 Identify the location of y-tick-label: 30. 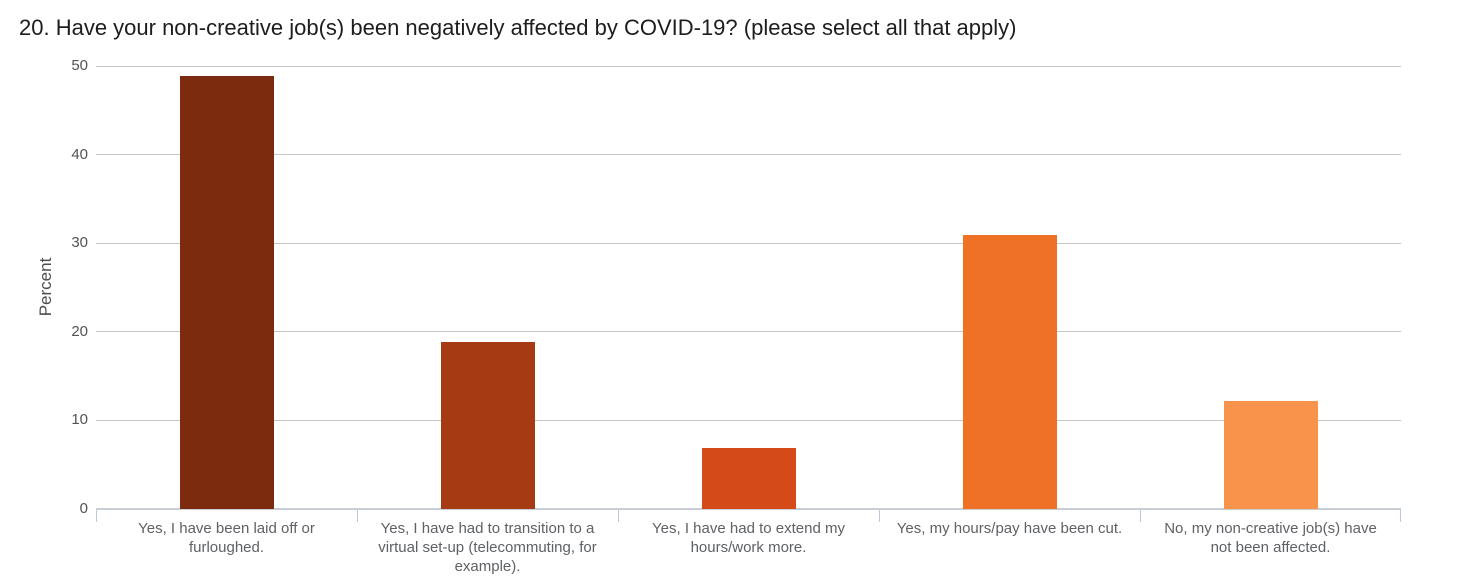
(79, 243).